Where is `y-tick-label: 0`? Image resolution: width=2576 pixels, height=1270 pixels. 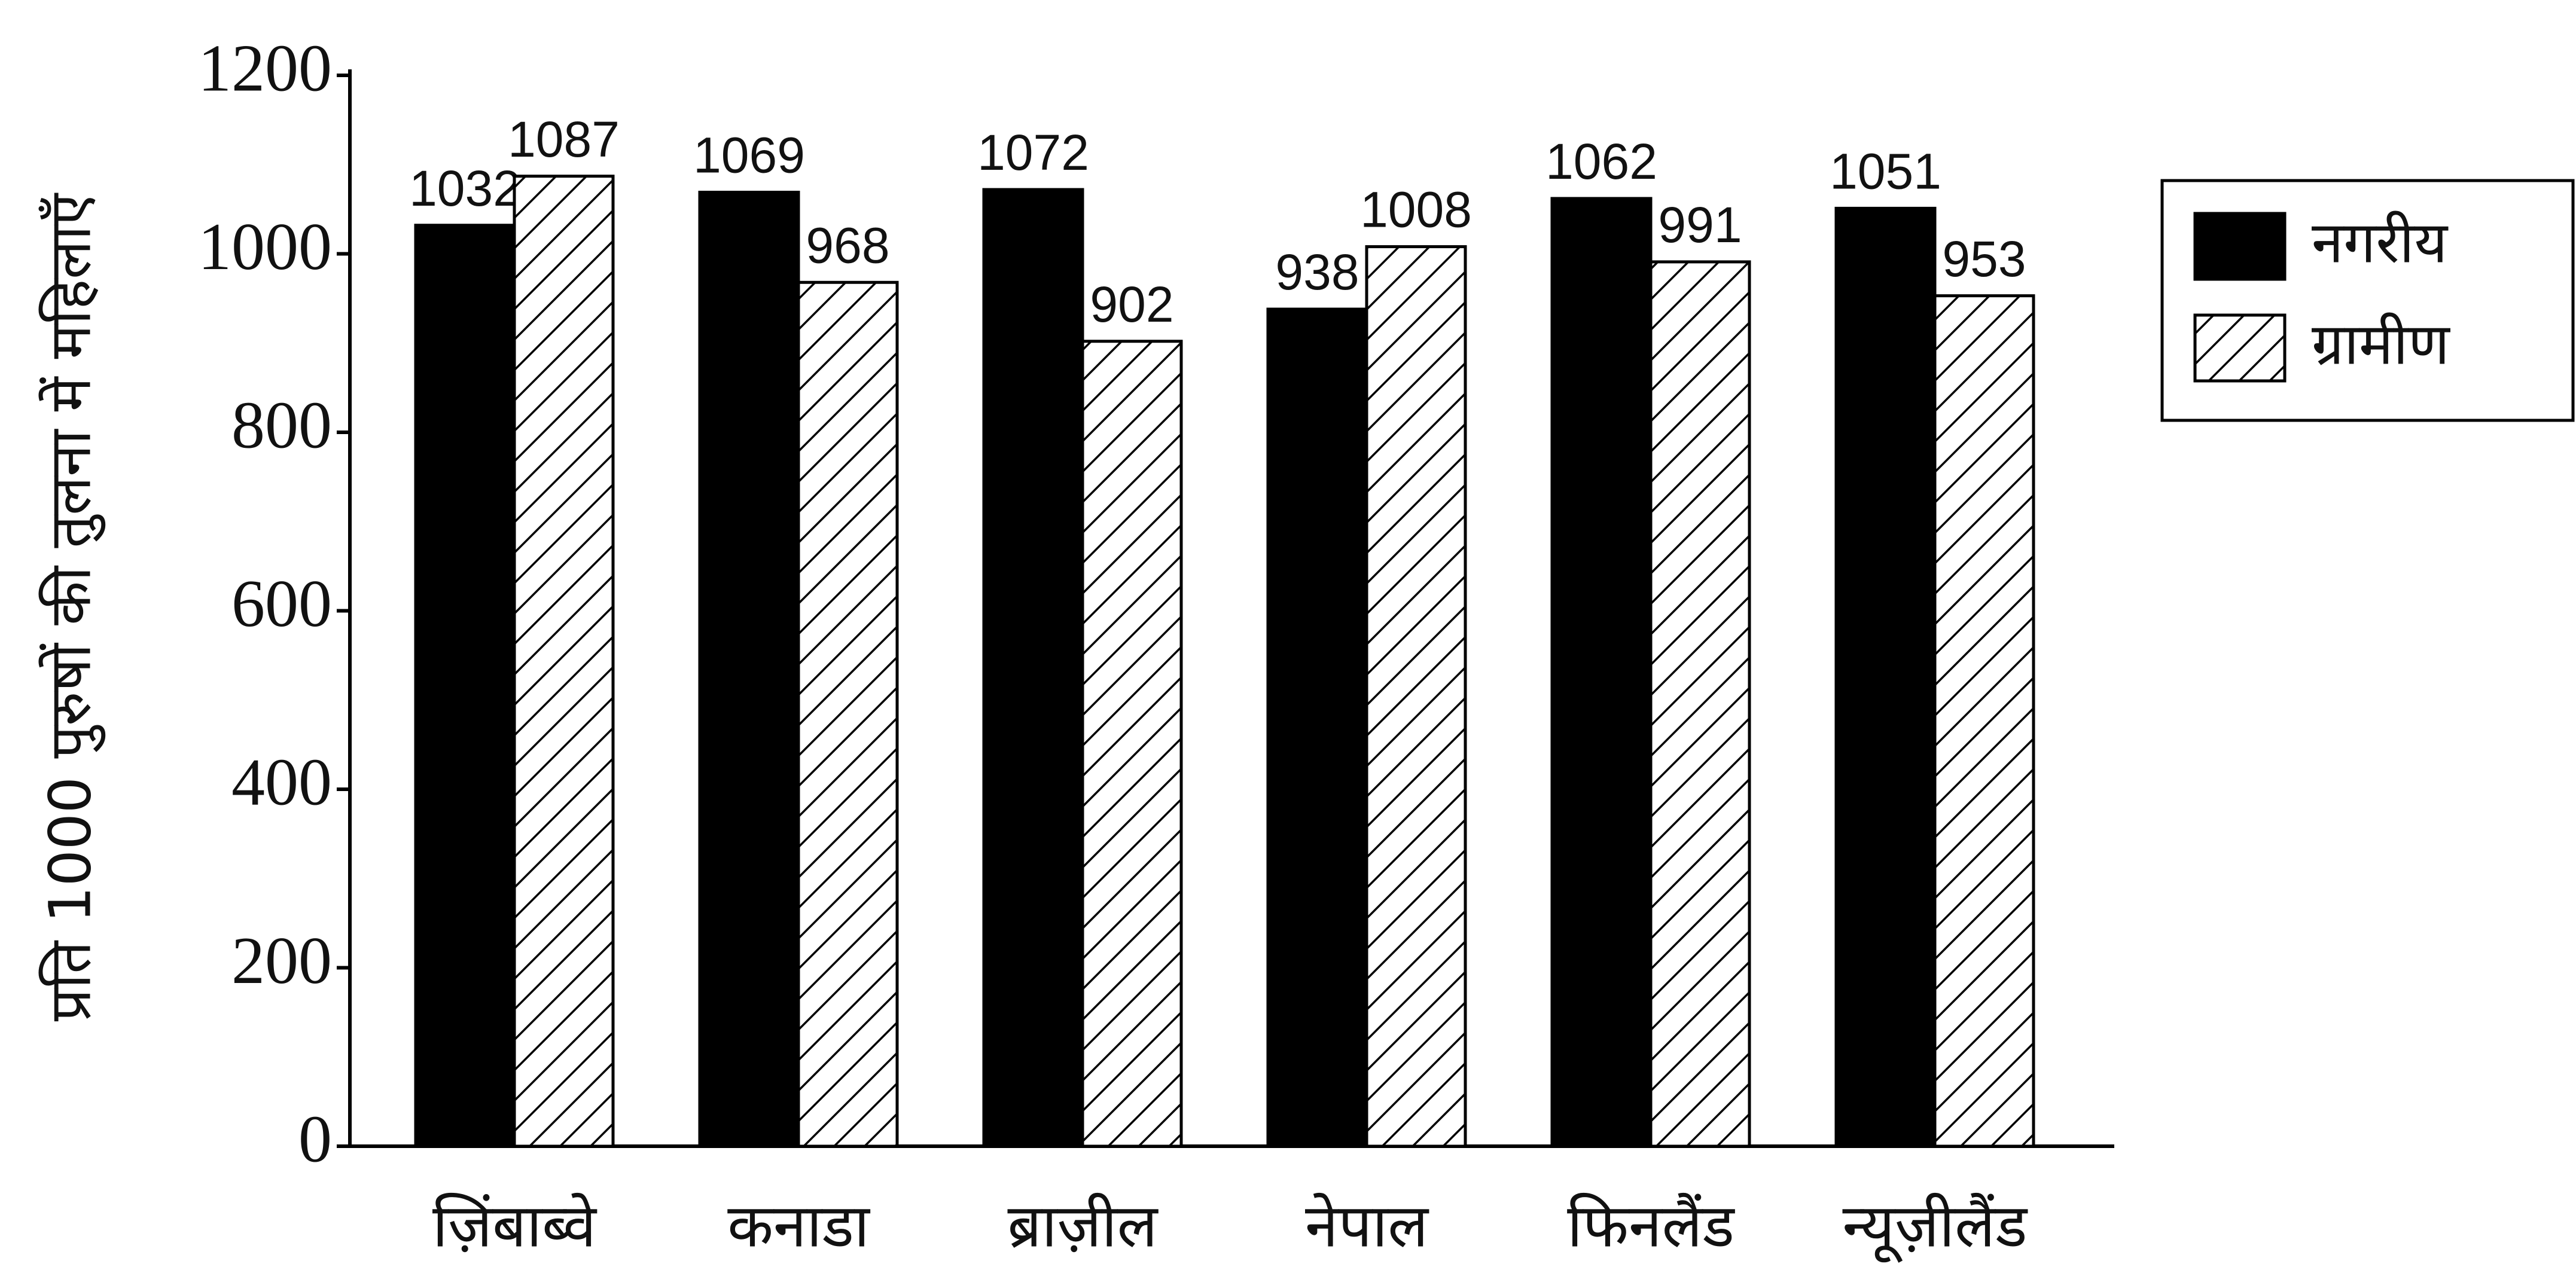 y-tick-label: 0 is located at coordinates (315, 1140).